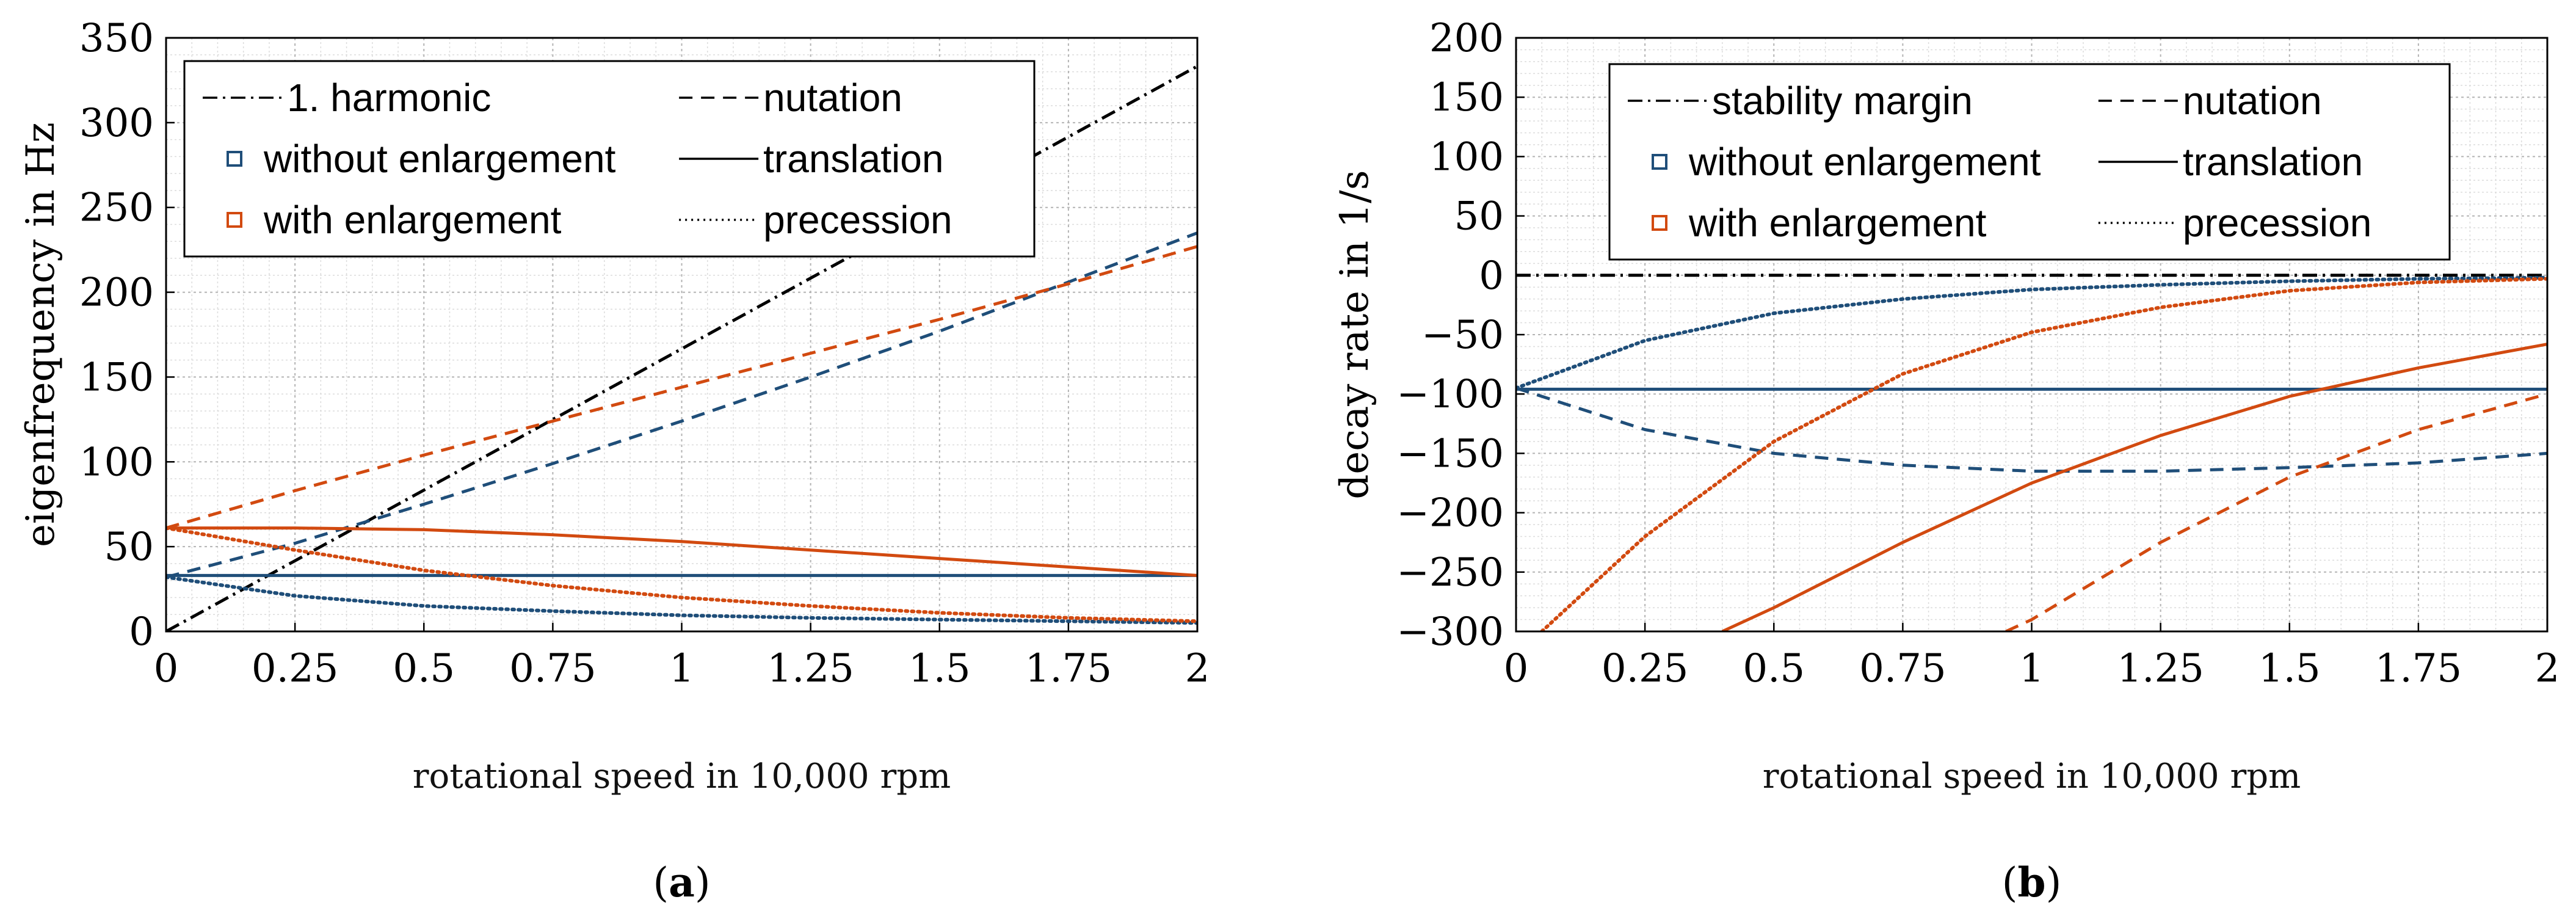 This screenshot has height=916, width=2576. Describe the element at coordinates (1450, 513) in the screenshot. I see `y-tick-label: −200` at that location.